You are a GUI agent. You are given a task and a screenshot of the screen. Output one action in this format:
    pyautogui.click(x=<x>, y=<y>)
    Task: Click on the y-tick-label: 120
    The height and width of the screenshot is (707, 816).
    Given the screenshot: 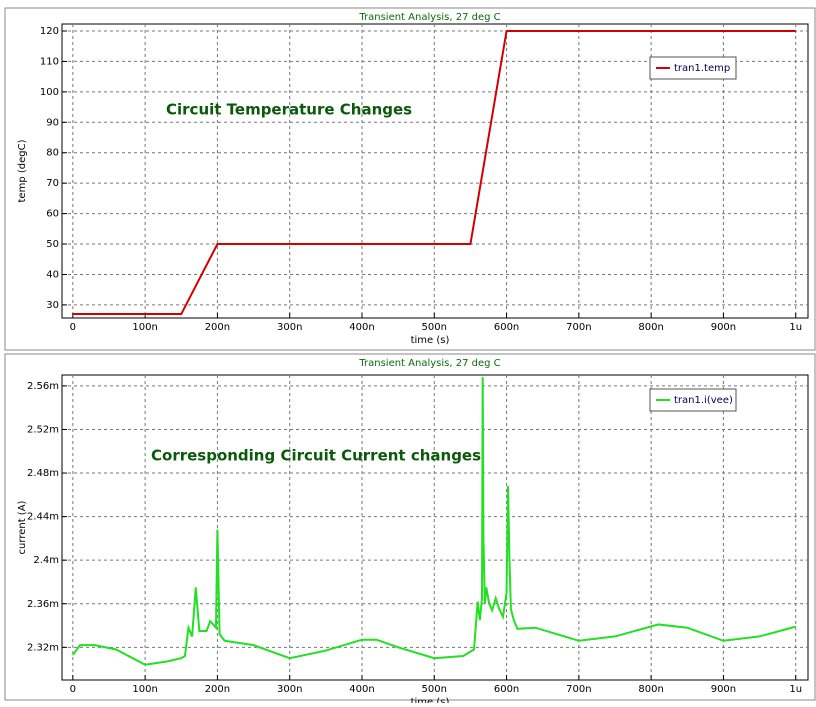 What is the action you would take?
    pyautogui.click(x=49, y=31)
    